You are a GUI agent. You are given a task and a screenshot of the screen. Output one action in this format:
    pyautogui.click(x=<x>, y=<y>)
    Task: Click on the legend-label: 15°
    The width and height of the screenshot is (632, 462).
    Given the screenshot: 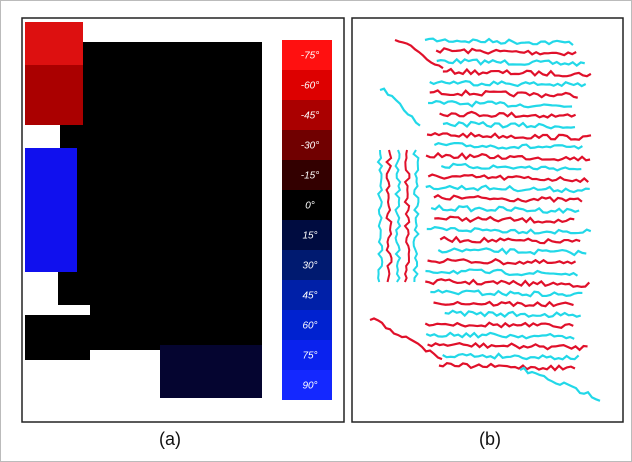 What is the action you would take?
    pyautogui.click(x=309, y=236)
    